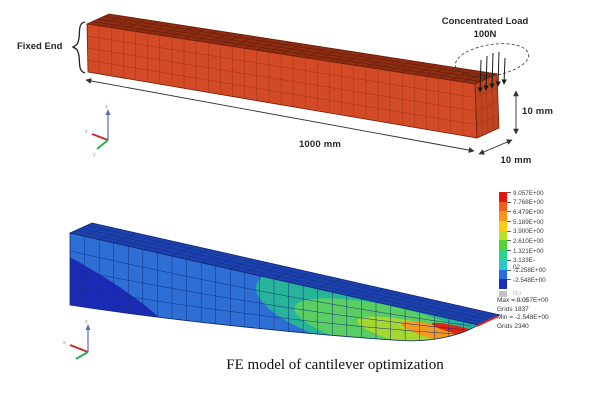 The width and height of the screenshot is (600, 400). Describe the element at coordinates (485, 34) in the screenshot. I see `load-value-text: 100N` at that location.